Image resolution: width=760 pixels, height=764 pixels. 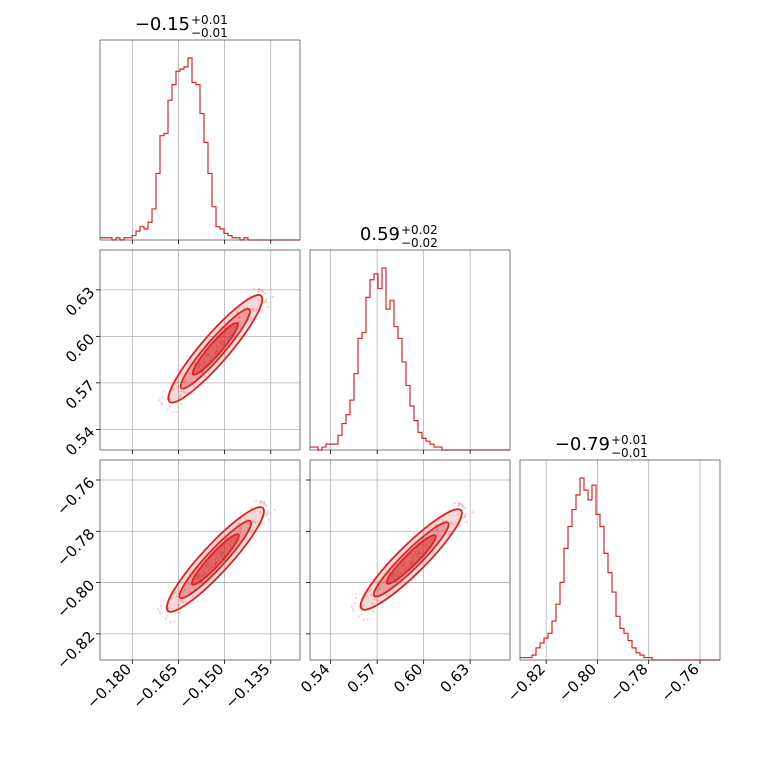 I want to click on param-1-vs-param-3-ytick-label-3: −0.82, so click(x=75, y=649).